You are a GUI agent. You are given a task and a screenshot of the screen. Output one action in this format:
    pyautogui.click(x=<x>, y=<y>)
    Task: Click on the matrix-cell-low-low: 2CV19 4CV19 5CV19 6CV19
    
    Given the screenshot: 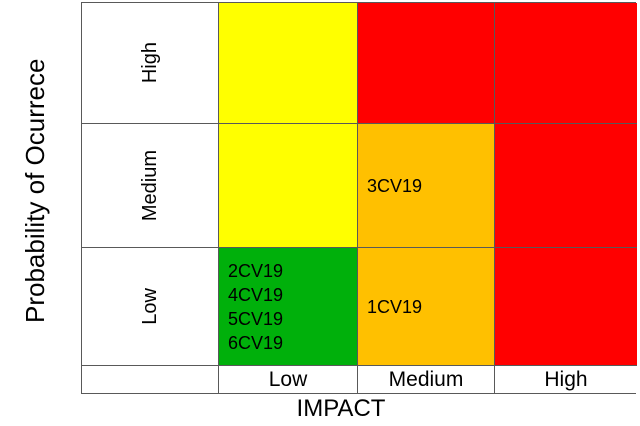 What is the action you would take?
    pyautogui.click(x=288, y=307)
    